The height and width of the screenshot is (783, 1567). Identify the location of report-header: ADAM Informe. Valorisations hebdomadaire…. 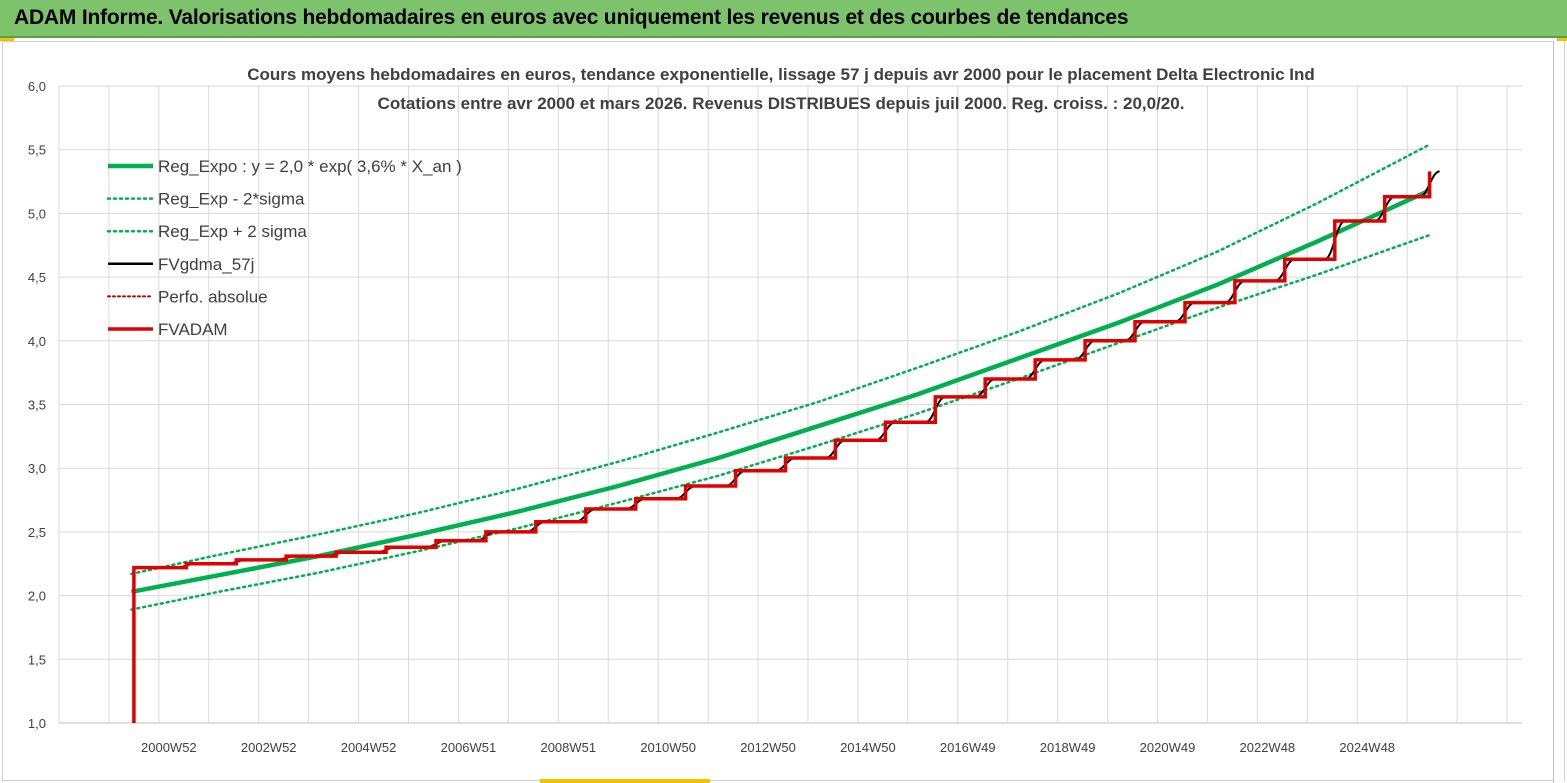
(783, 19).